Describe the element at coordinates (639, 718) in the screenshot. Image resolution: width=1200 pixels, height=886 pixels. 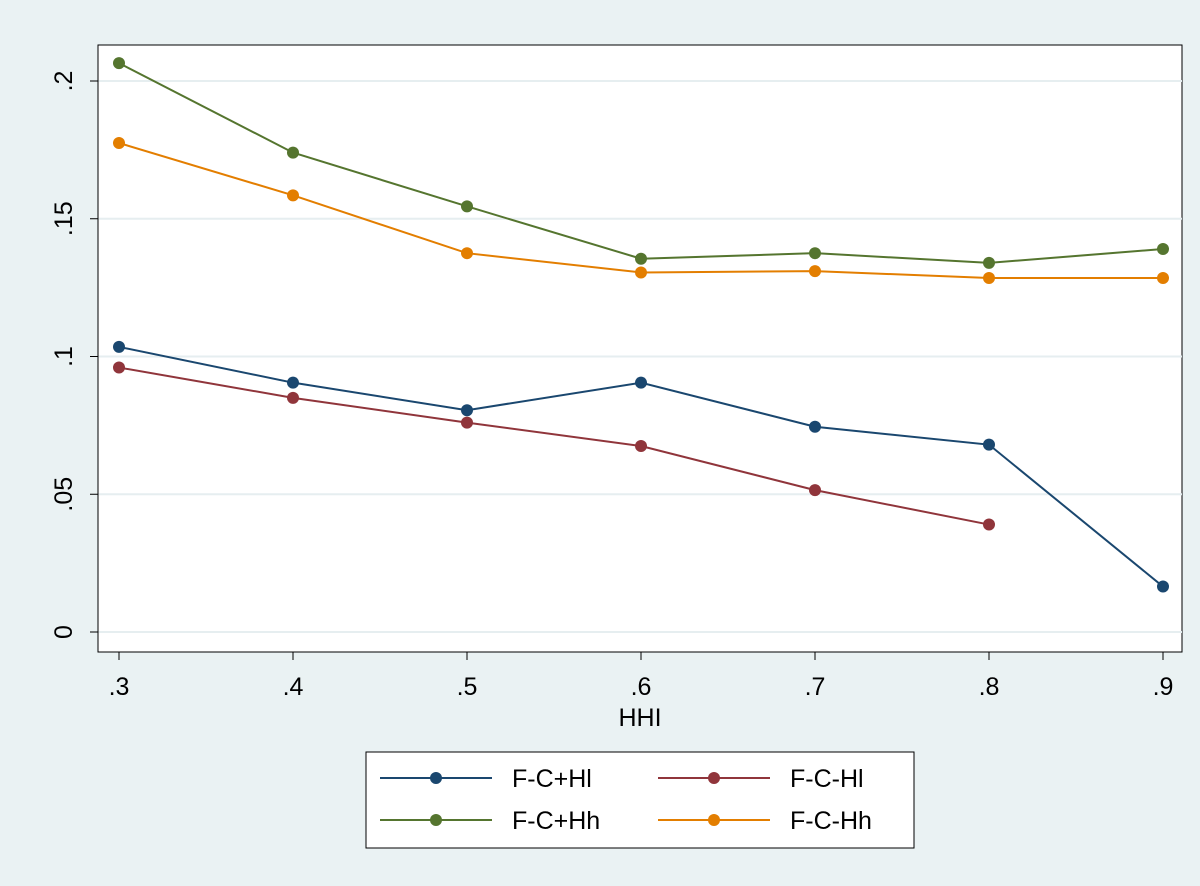
I see `x-axis-label: HHI` at that location.